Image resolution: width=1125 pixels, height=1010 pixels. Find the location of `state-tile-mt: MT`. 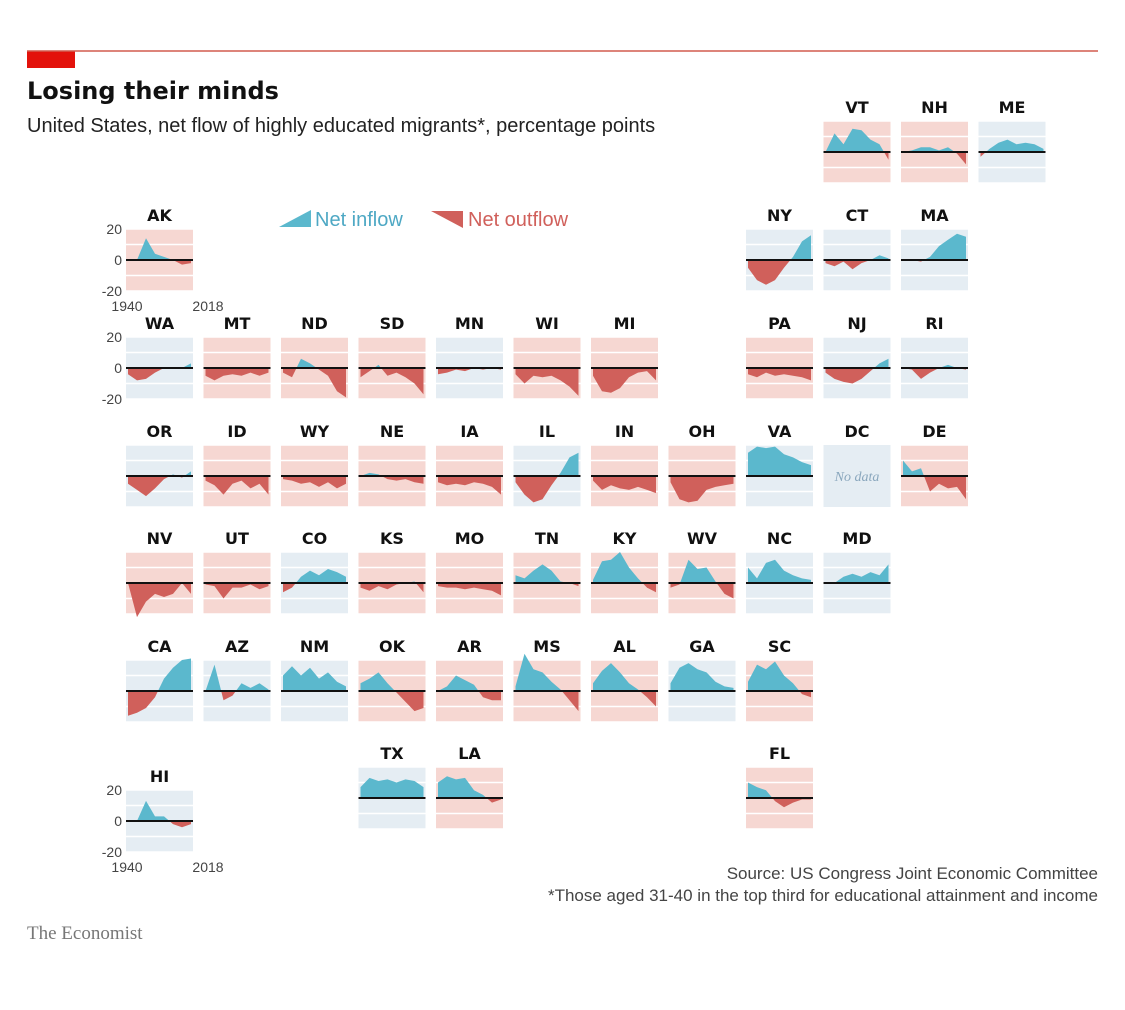

state-tile-mt: MT is located at coordinates (237, 357).